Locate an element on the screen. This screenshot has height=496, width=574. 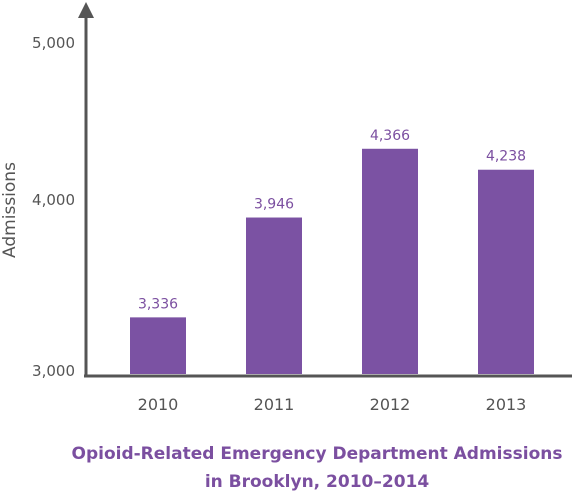
bar-2012 is located at coordinates (390, 261).